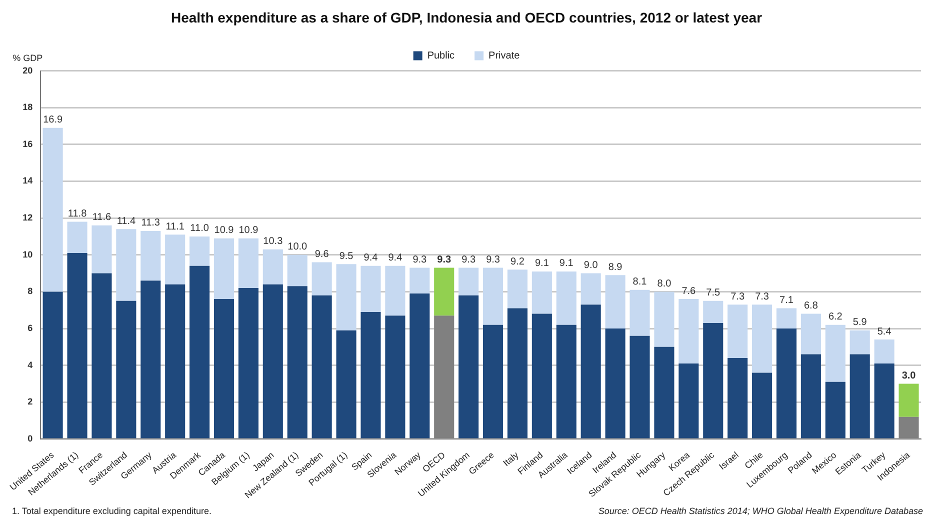 The width and height of the screenshot is (935, 531). I want to click on total-label: 5.4, so click(884, 332).